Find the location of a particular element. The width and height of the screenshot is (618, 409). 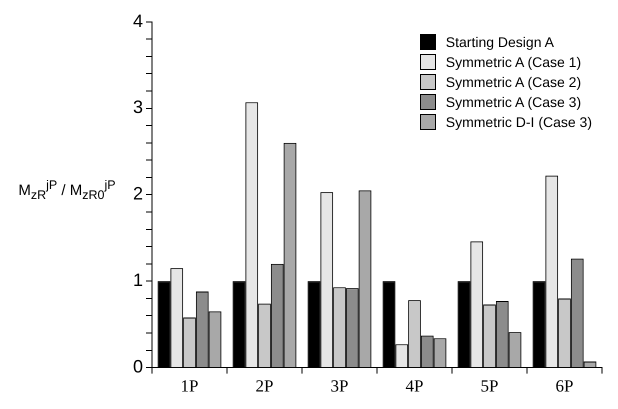

legend-label: Symmetric D-I (Case 3) is located at coordinates (519, 122).